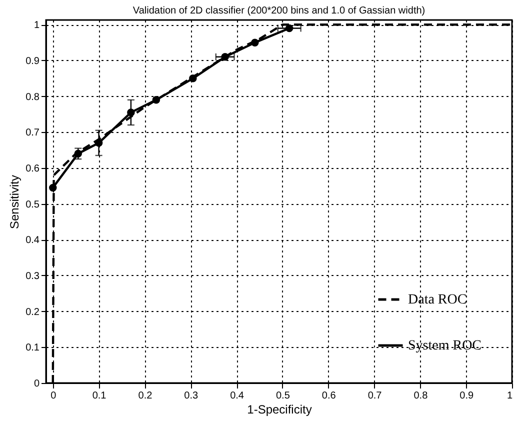 The image size is (523, 421). Describe the element at coordinates (33, 348) in the screenshot. I see `y-tick-label: 0.1` at that location.